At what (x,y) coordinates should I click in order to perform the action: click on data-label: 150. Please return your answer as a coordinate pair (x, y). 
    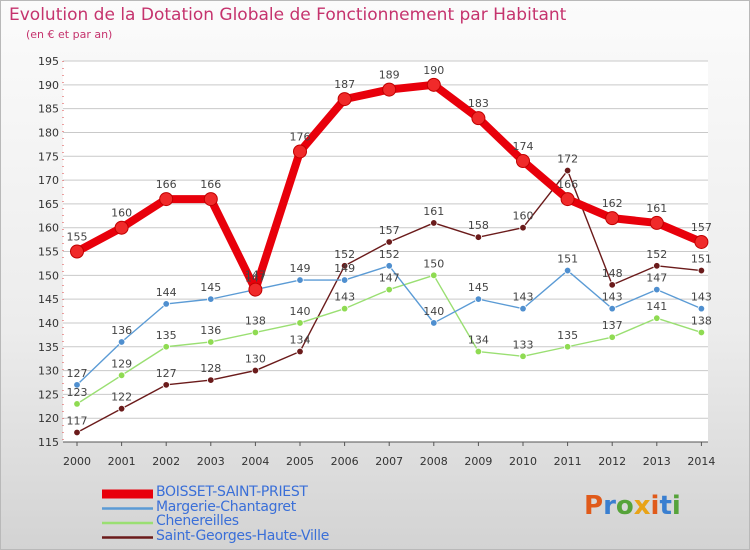
    Looking at the image, I should click on (433, 263).